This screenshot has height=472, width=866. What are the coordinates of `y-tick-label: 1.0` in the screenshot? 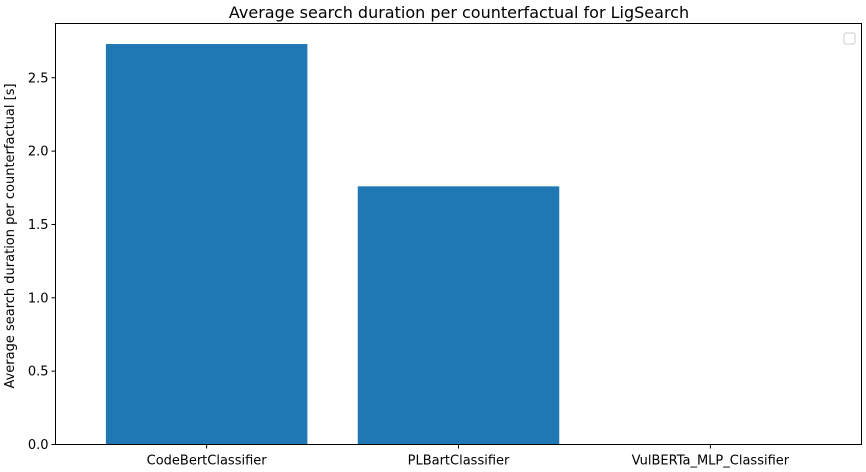 It's located at (38, 298).